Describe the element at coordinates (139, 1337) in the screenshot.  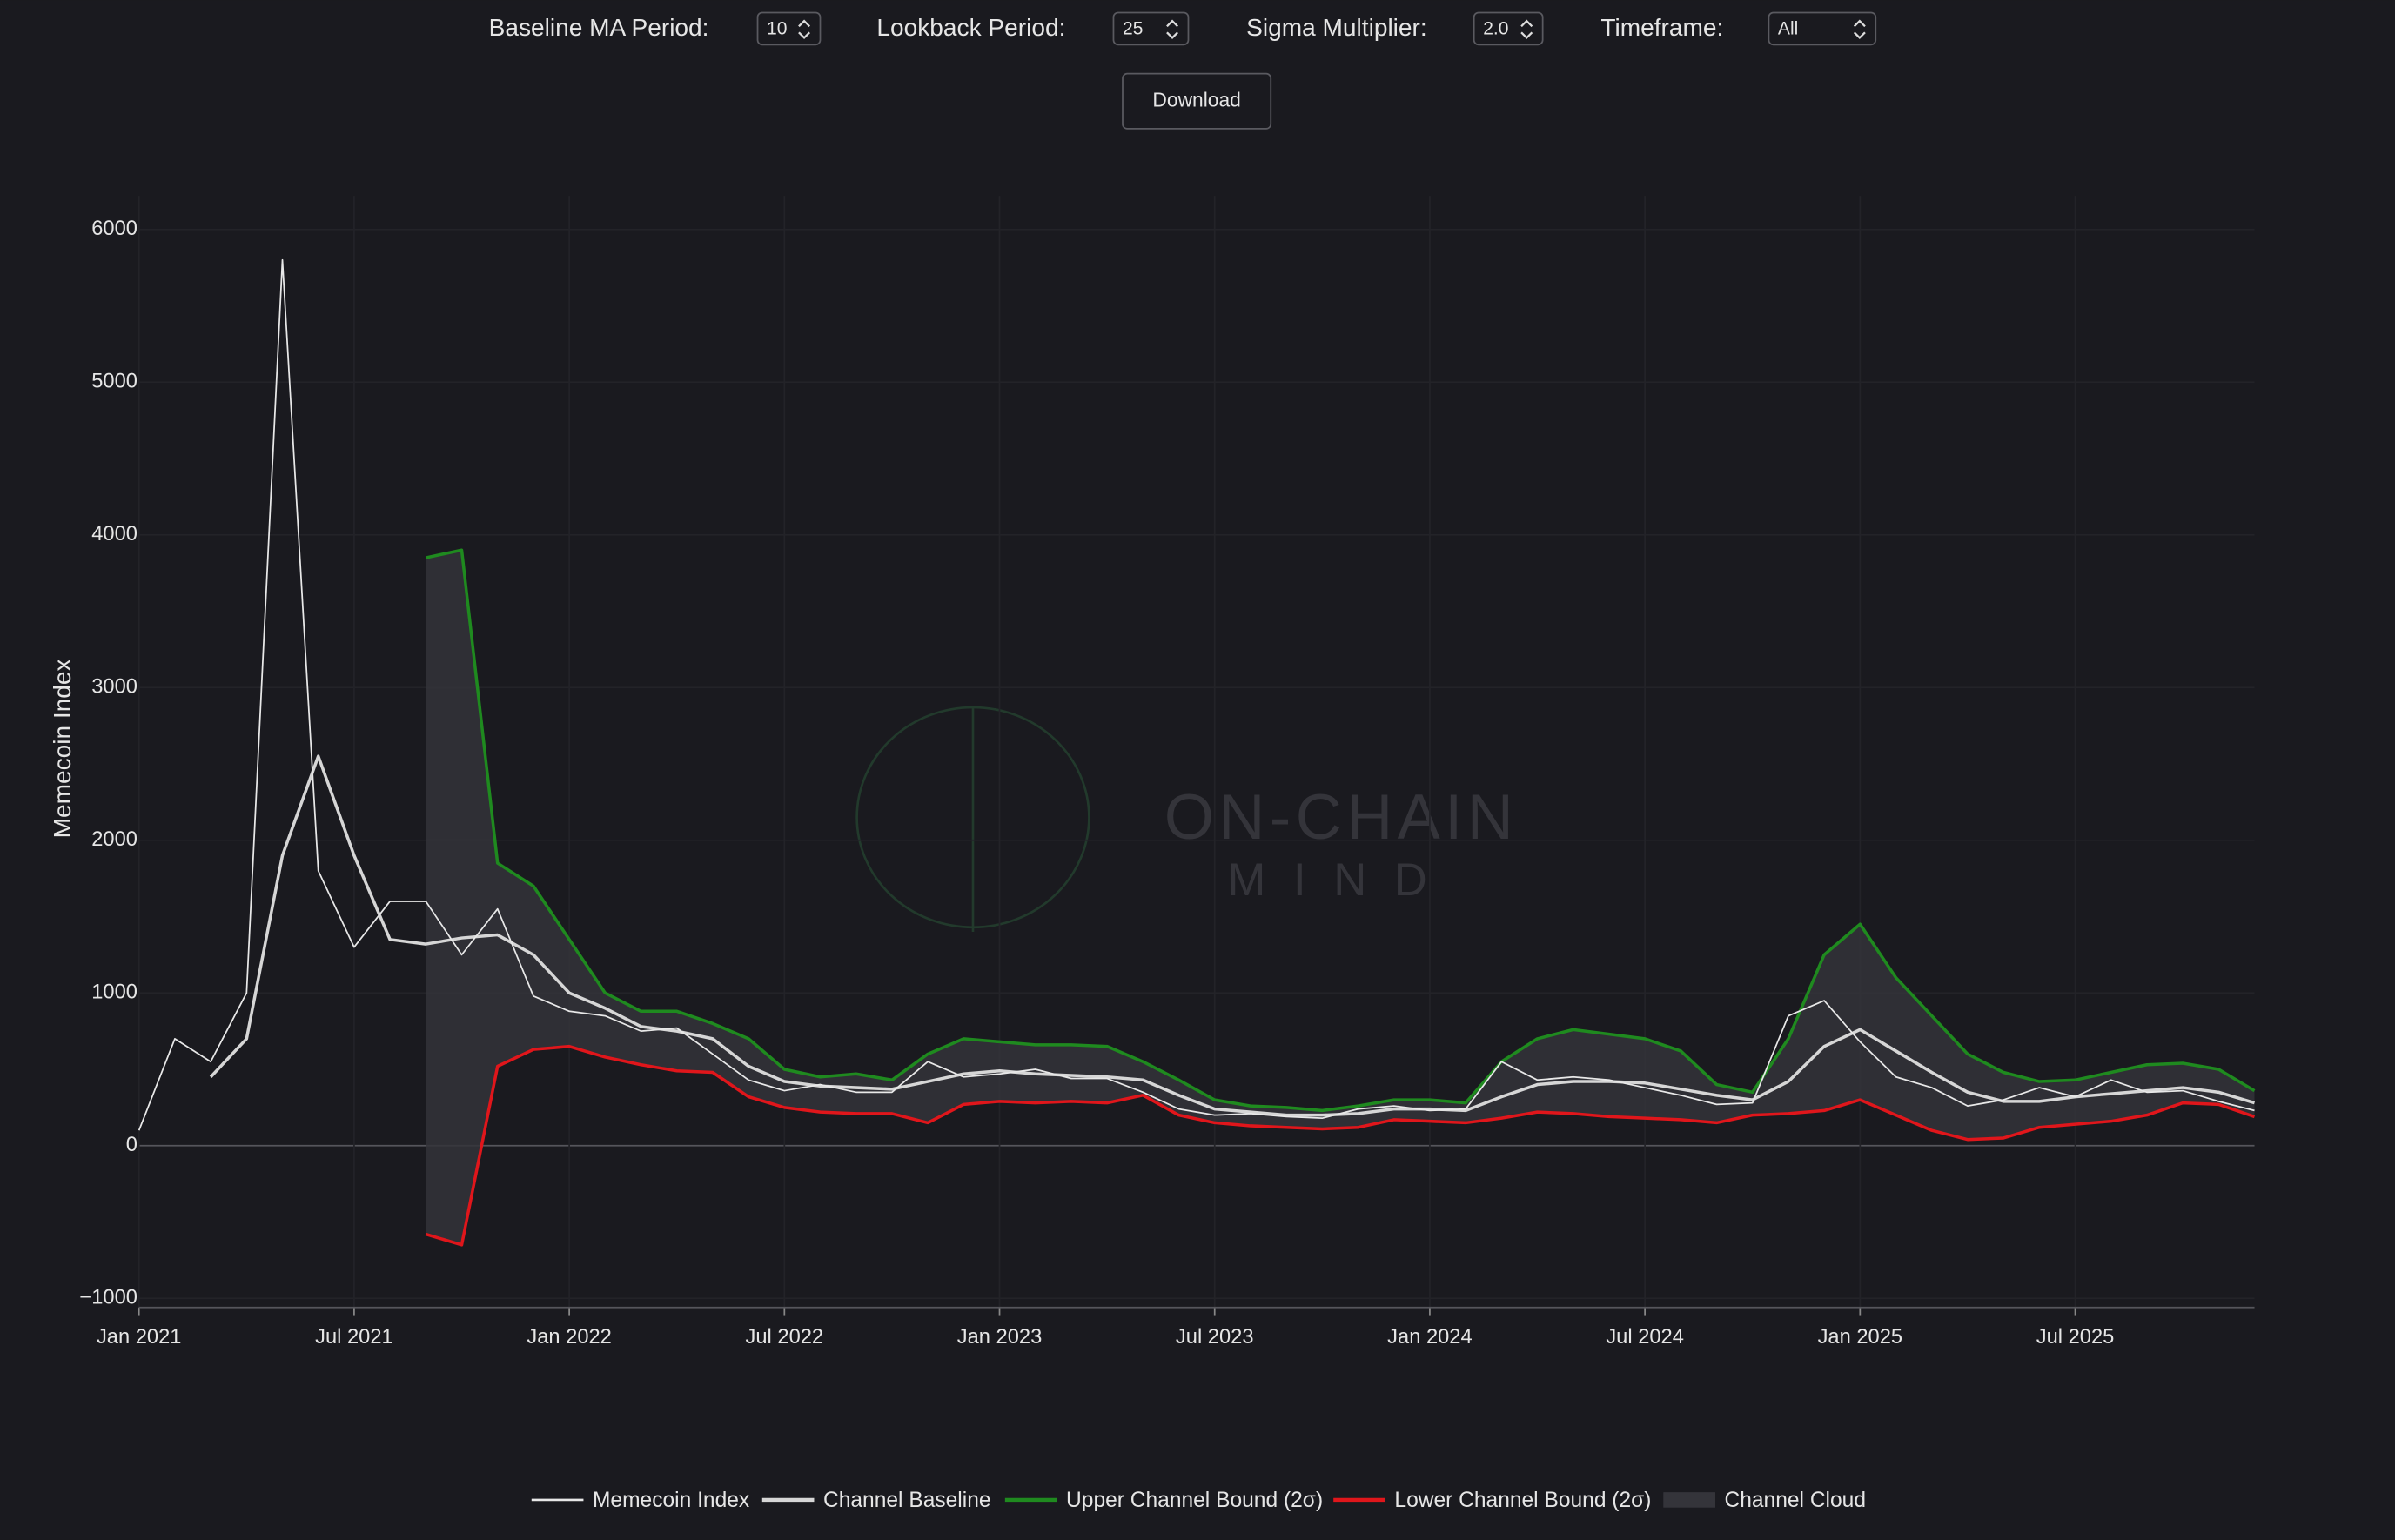
I see `x-tick-label: Jan 2021` at that location.